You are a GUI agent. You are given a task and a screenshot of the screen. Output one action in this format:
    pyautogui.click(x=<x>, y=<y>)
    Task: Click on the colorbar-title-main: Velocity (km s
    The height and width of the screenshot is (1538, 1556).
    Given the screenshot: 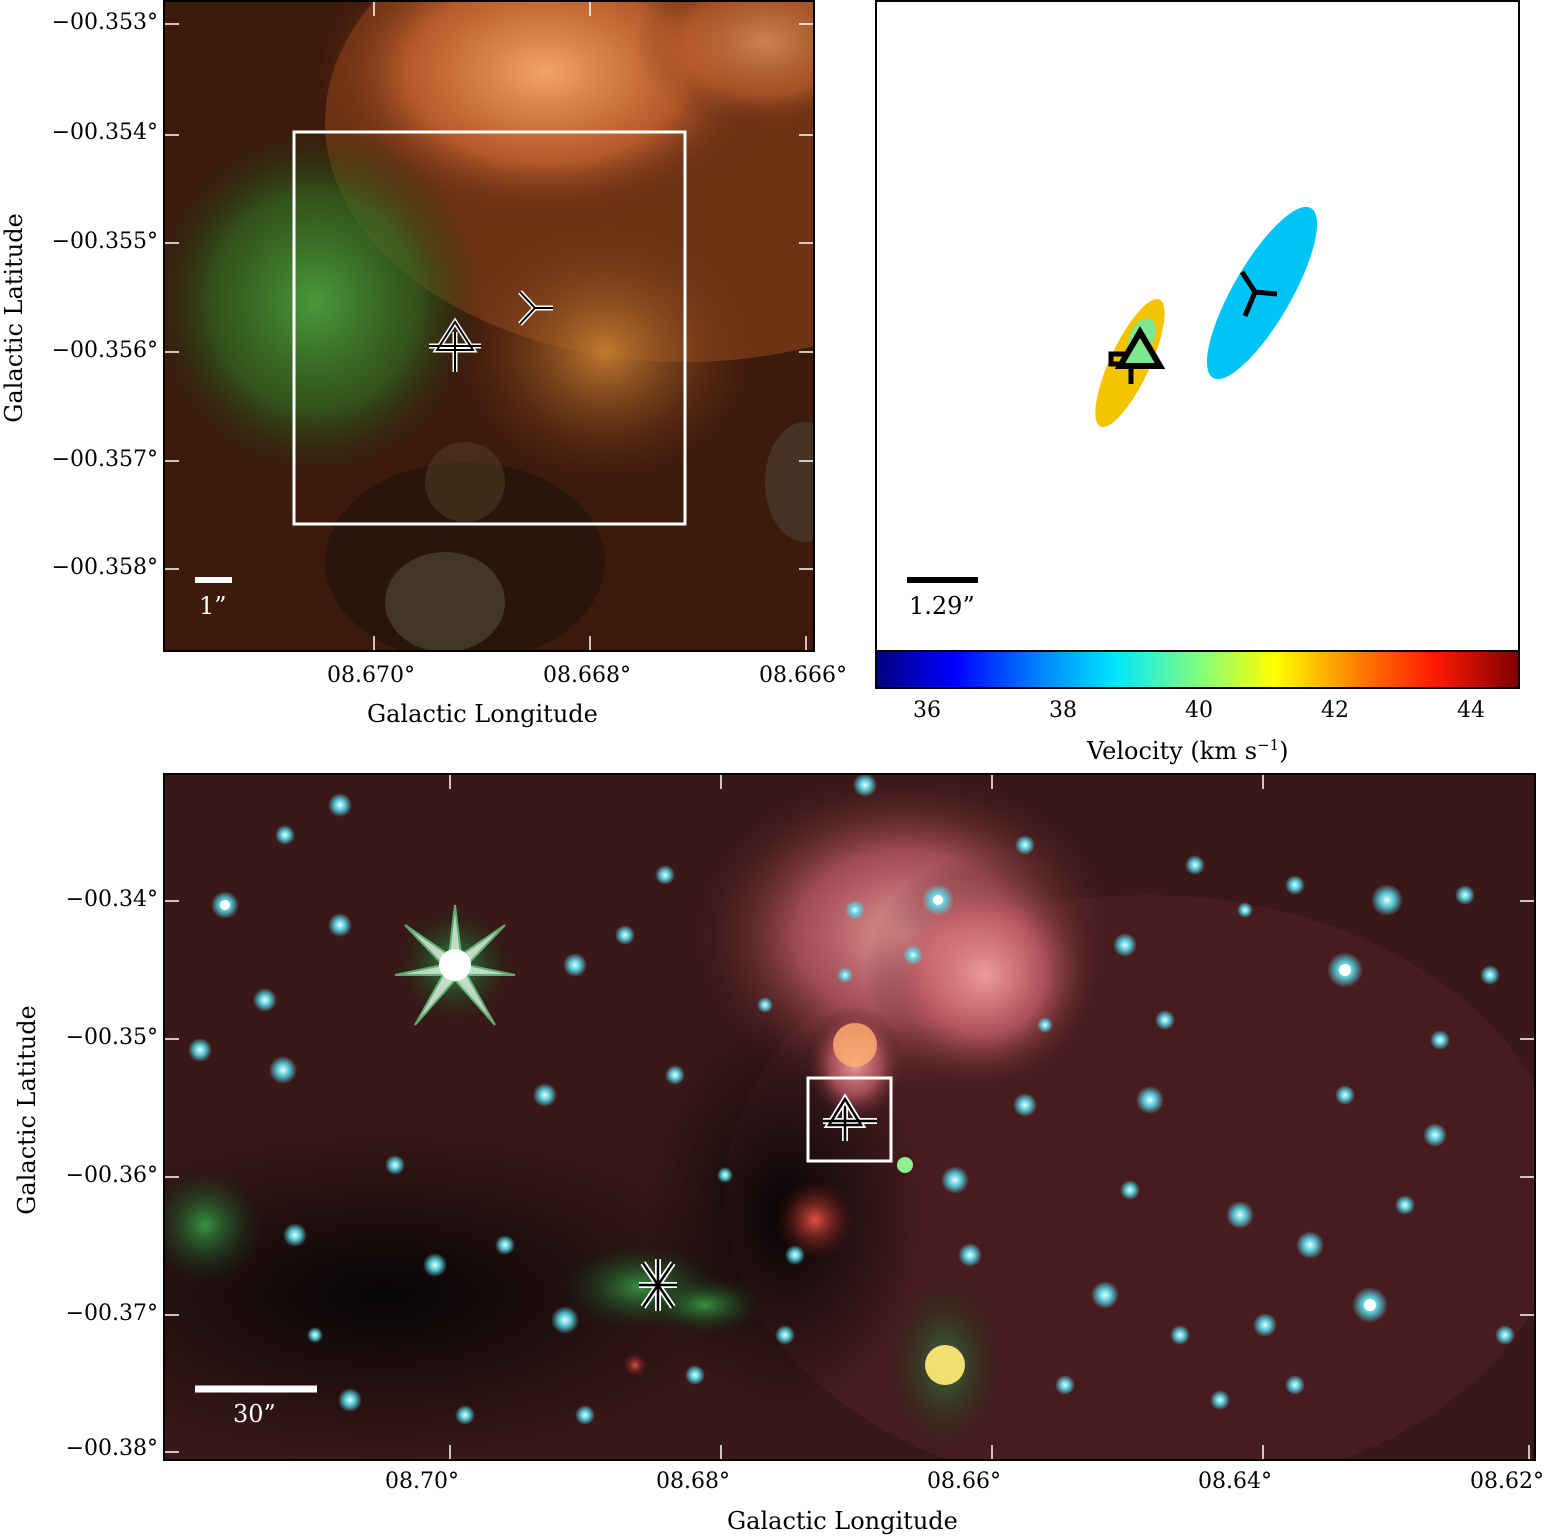 What is the action you would take?
    pyautogui.click(x=1172, y=751)
    